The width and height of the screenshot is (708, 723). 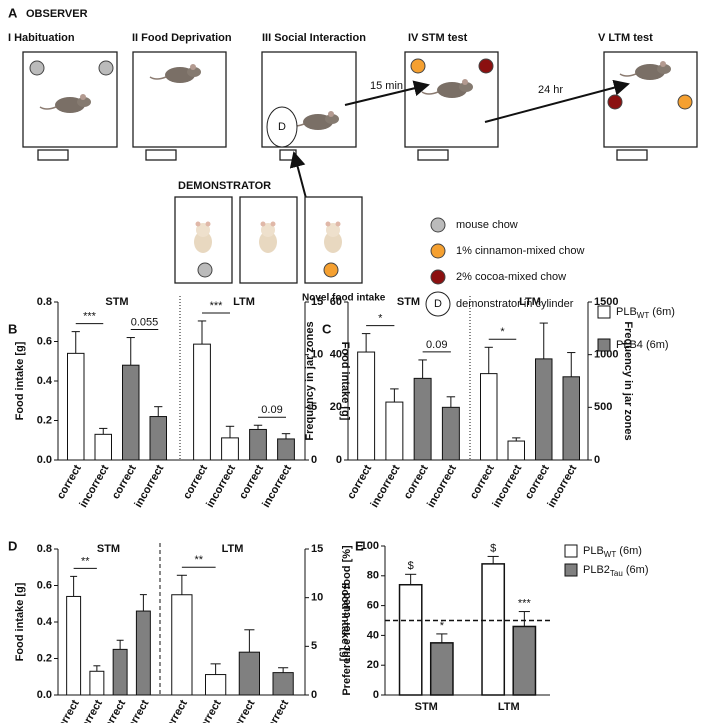 I want to click on legend-sub: WT, so click(x=610, y=554).